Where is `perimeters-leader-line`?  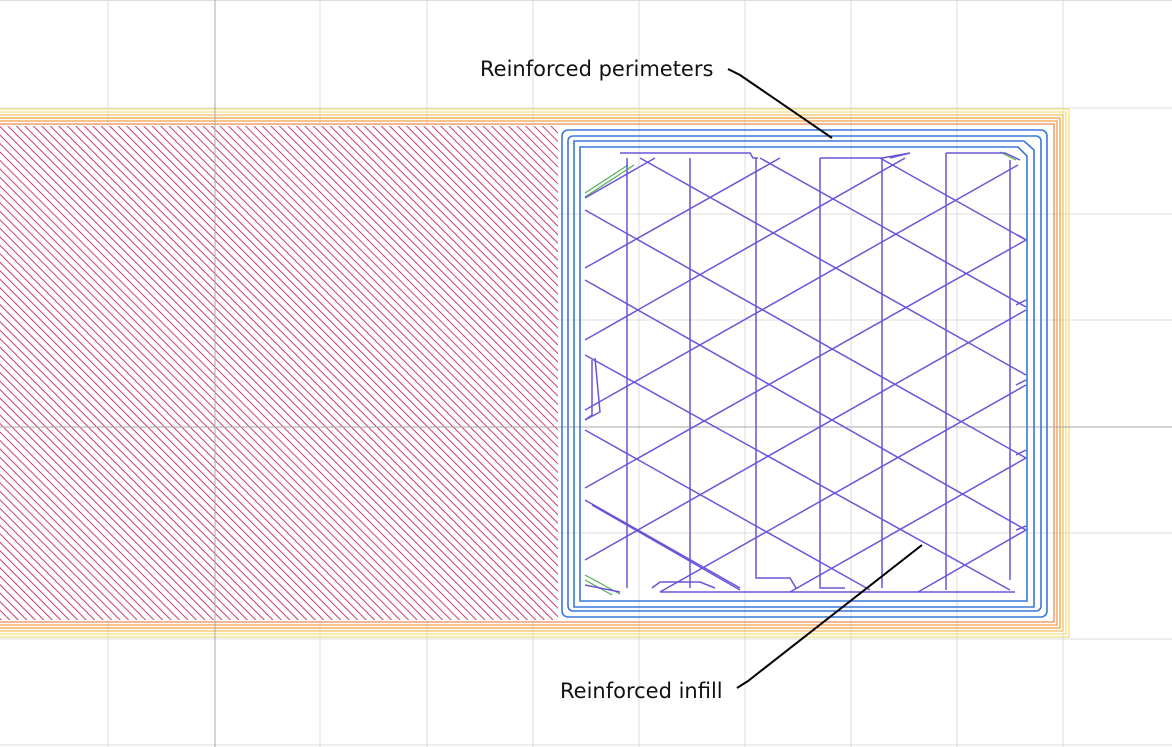
perimeters-leader-line is located at coordinates (780, 103).